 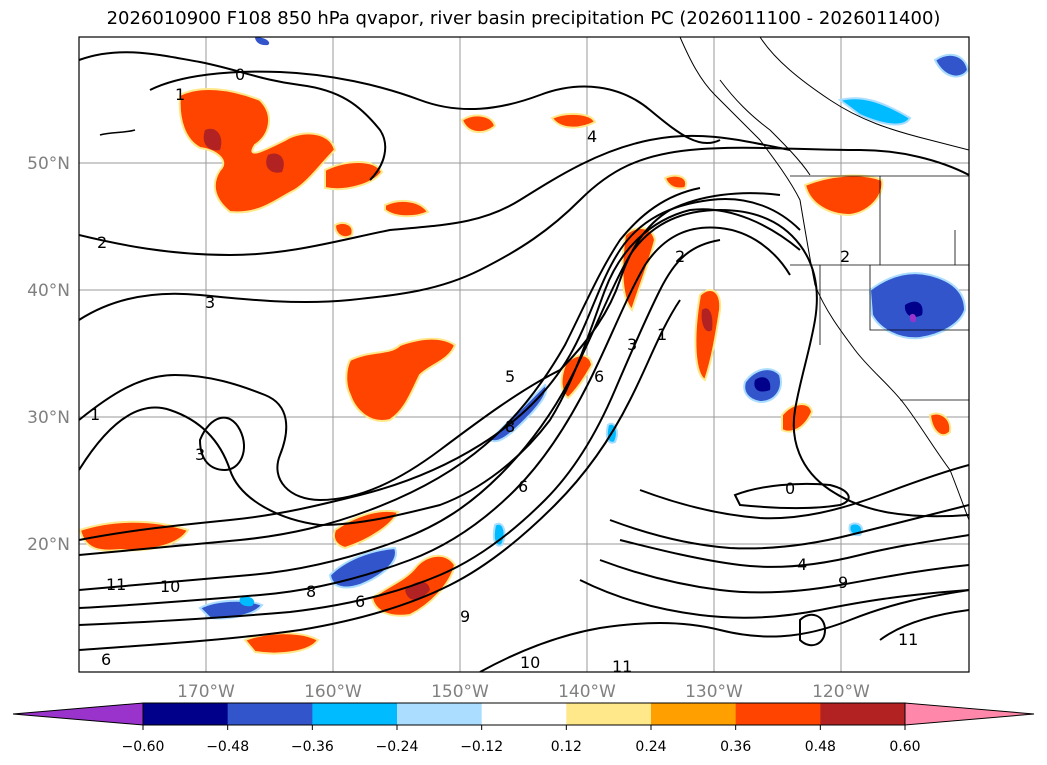 What do you see at coordinates (841, 692) in the screenshot?
I see `lon-label: 120°W` at bounding box center [841, 692].